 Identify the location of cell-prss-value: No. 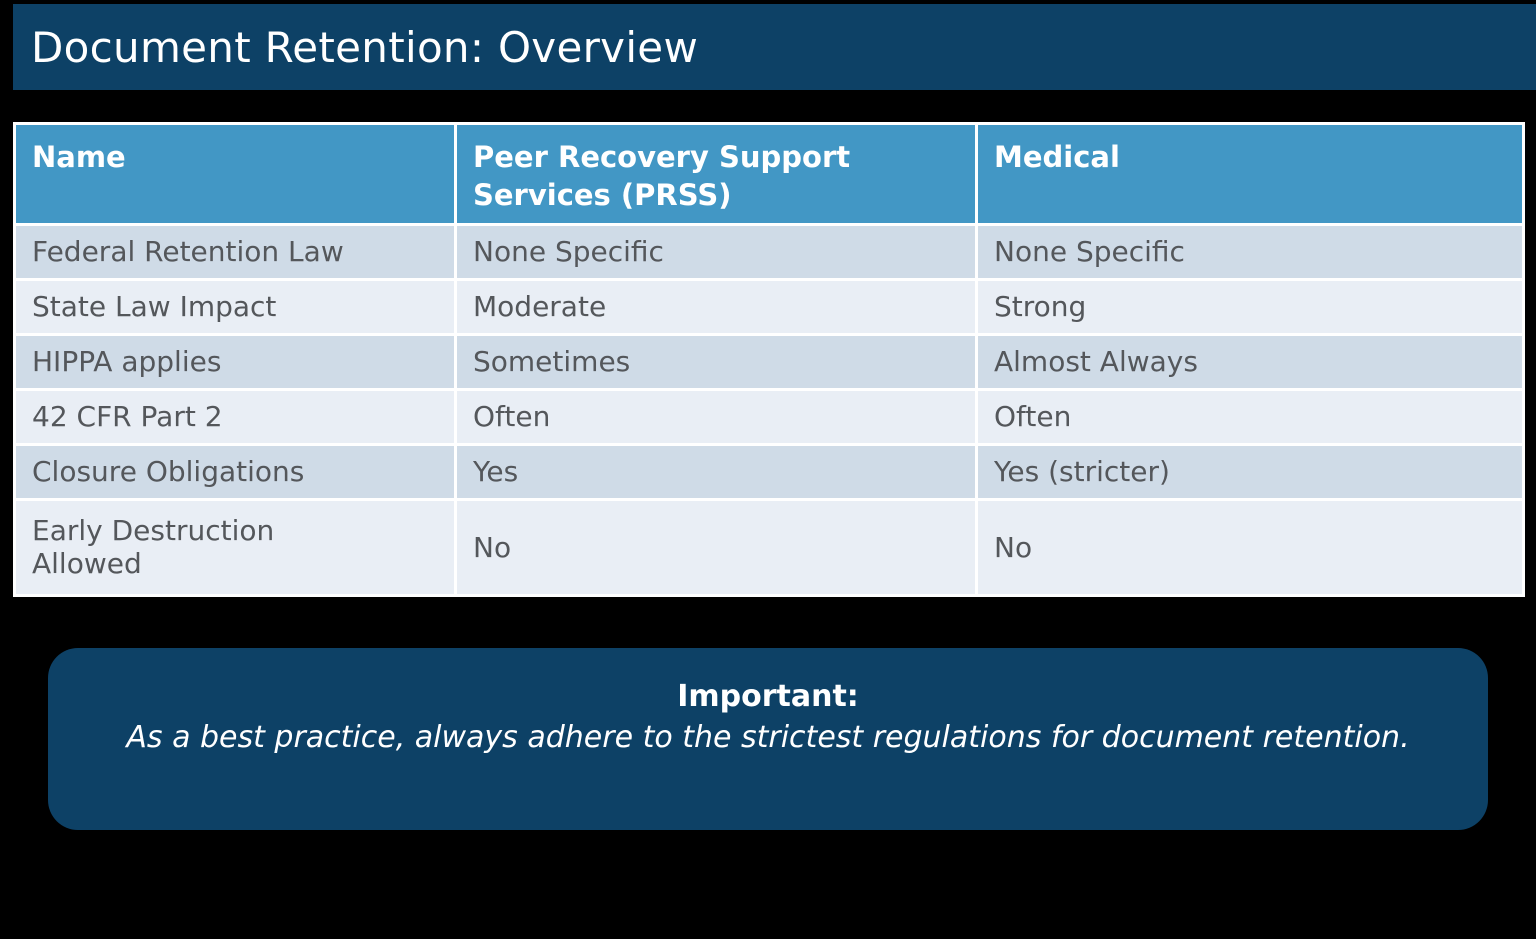
(716, 547).